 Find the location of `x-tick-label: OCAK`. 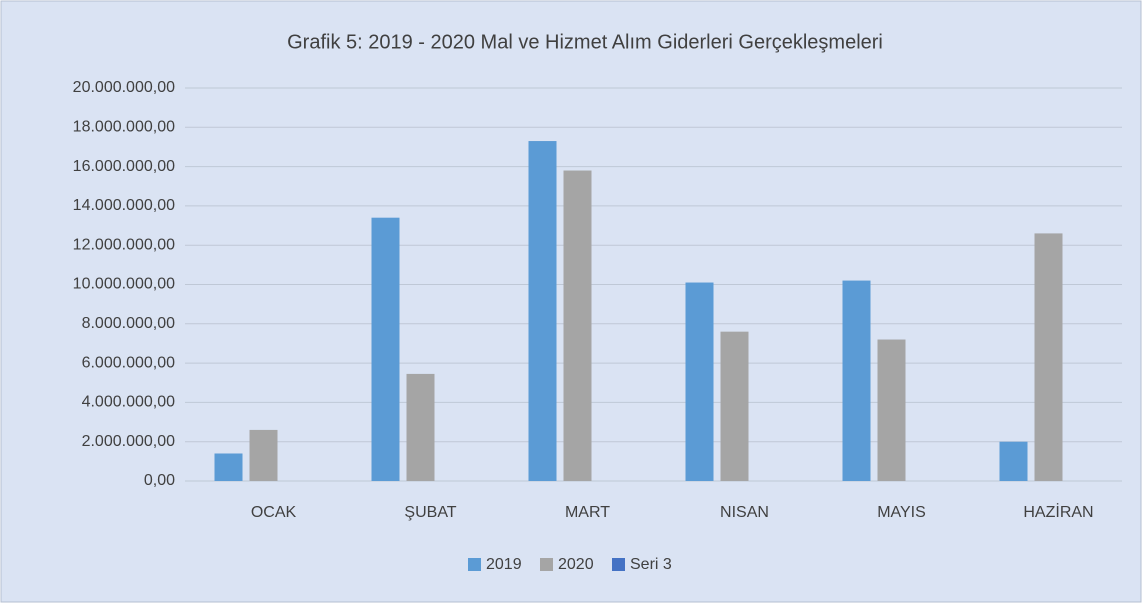

x-tick-label: OCAK is located at coordinates (274, 512).